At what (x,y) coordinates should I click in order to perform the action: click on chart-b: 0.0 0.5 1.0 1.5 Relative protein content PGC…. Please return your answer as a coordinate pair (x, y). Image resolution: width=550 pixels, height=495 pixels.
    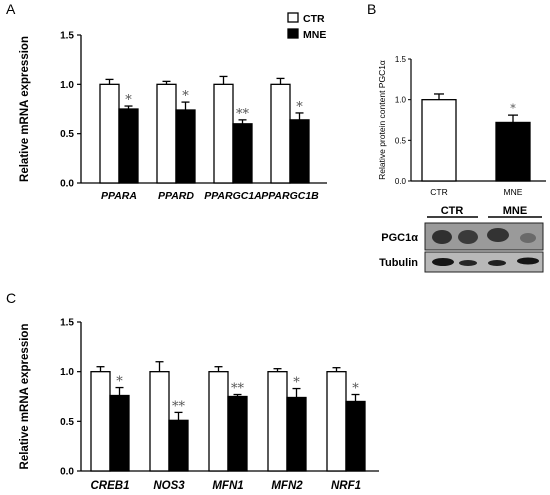
    Looking at the image, I should click on (461, 126).